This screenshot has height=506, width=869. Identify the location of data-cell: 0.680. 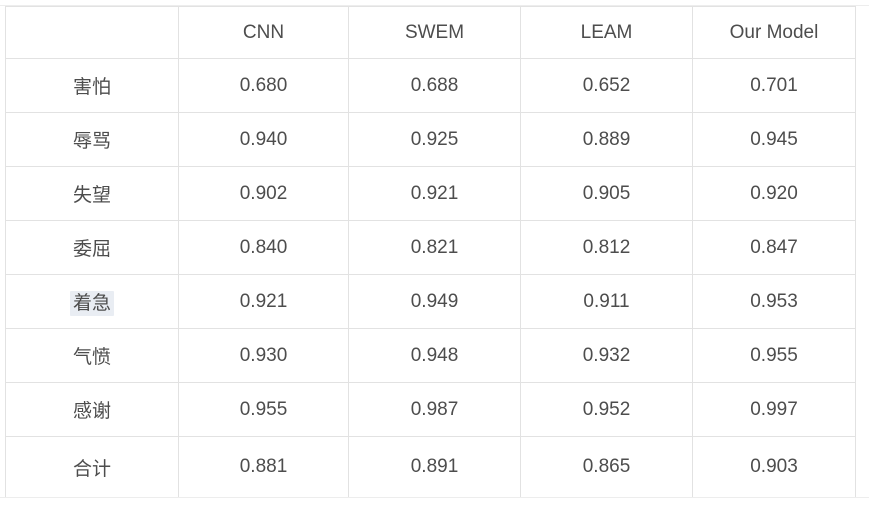
(263, 85).